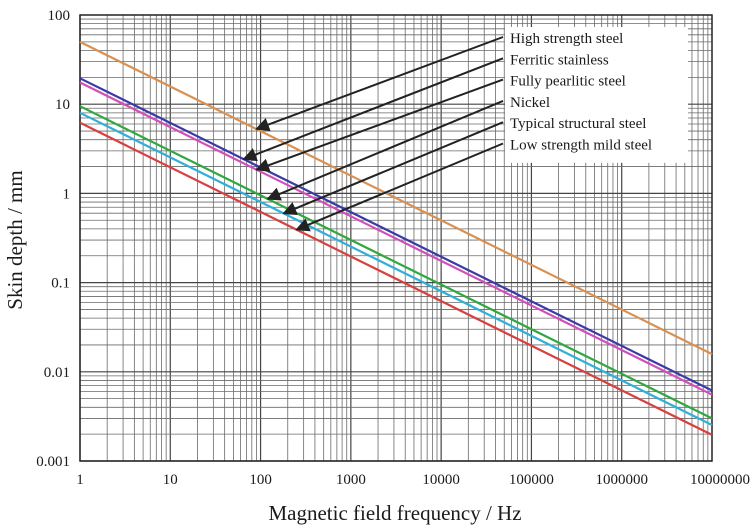 The width and height of the screenshot is (750, 528). What do you see at coordinates (53, 462) in the screenshot?
I see `y-tick-label: 0.001` at bounding box center [53, 462].